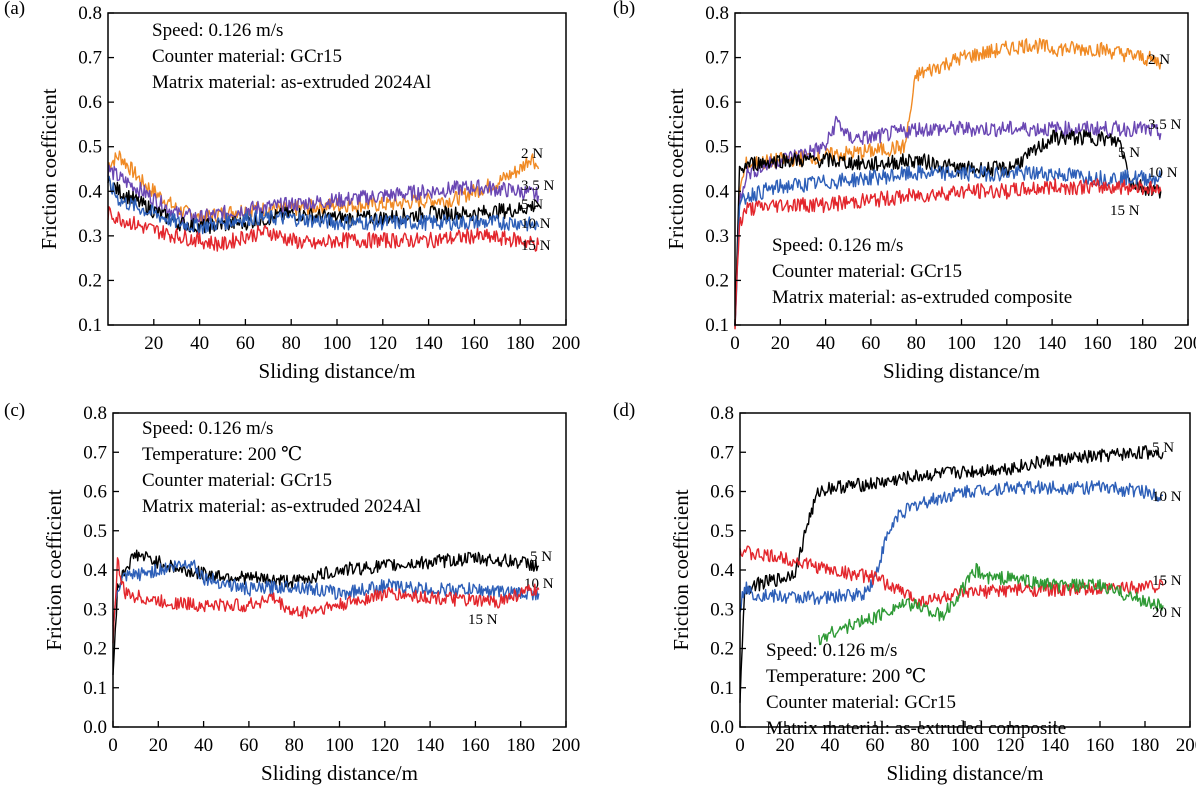 The width and height of the screenshot is (1196, 790). I want to click on series-label: 2 N, so click(1159, 60).